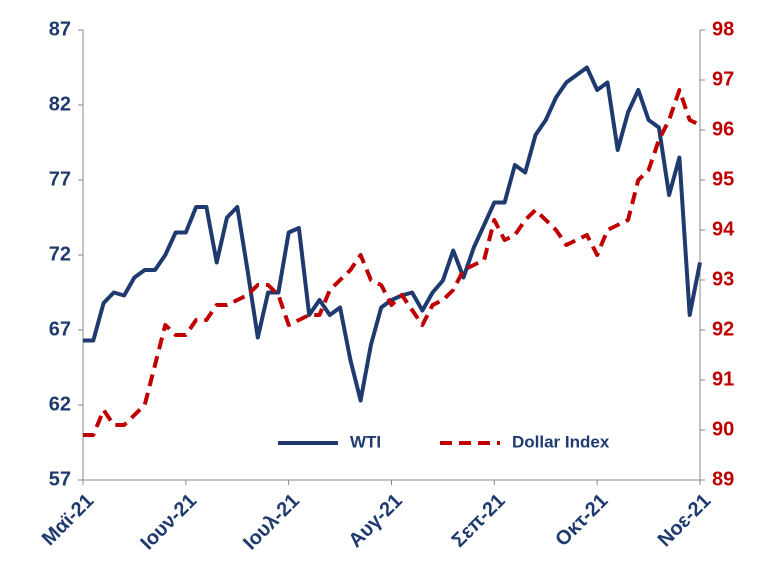 This screenshot has height=586, width=766. What do you see at coordinates (685, 521) in the screenshot?
I see `x-tick-label: Νοε-21` at bounding box center [685, 521].